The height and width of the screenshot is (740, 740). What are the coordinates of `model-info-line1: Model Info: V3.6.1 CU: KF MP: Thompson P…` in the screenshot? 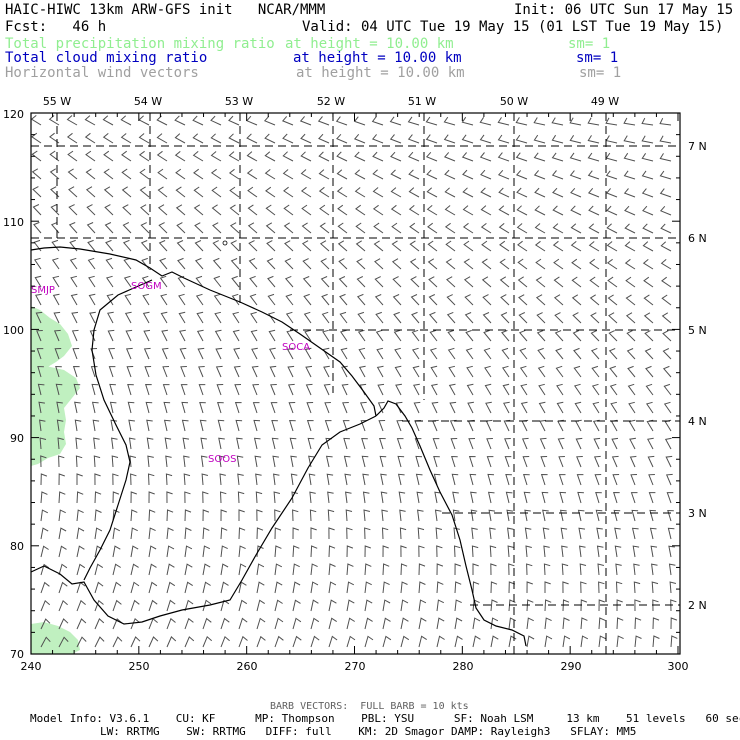 It's located at (385, 718).